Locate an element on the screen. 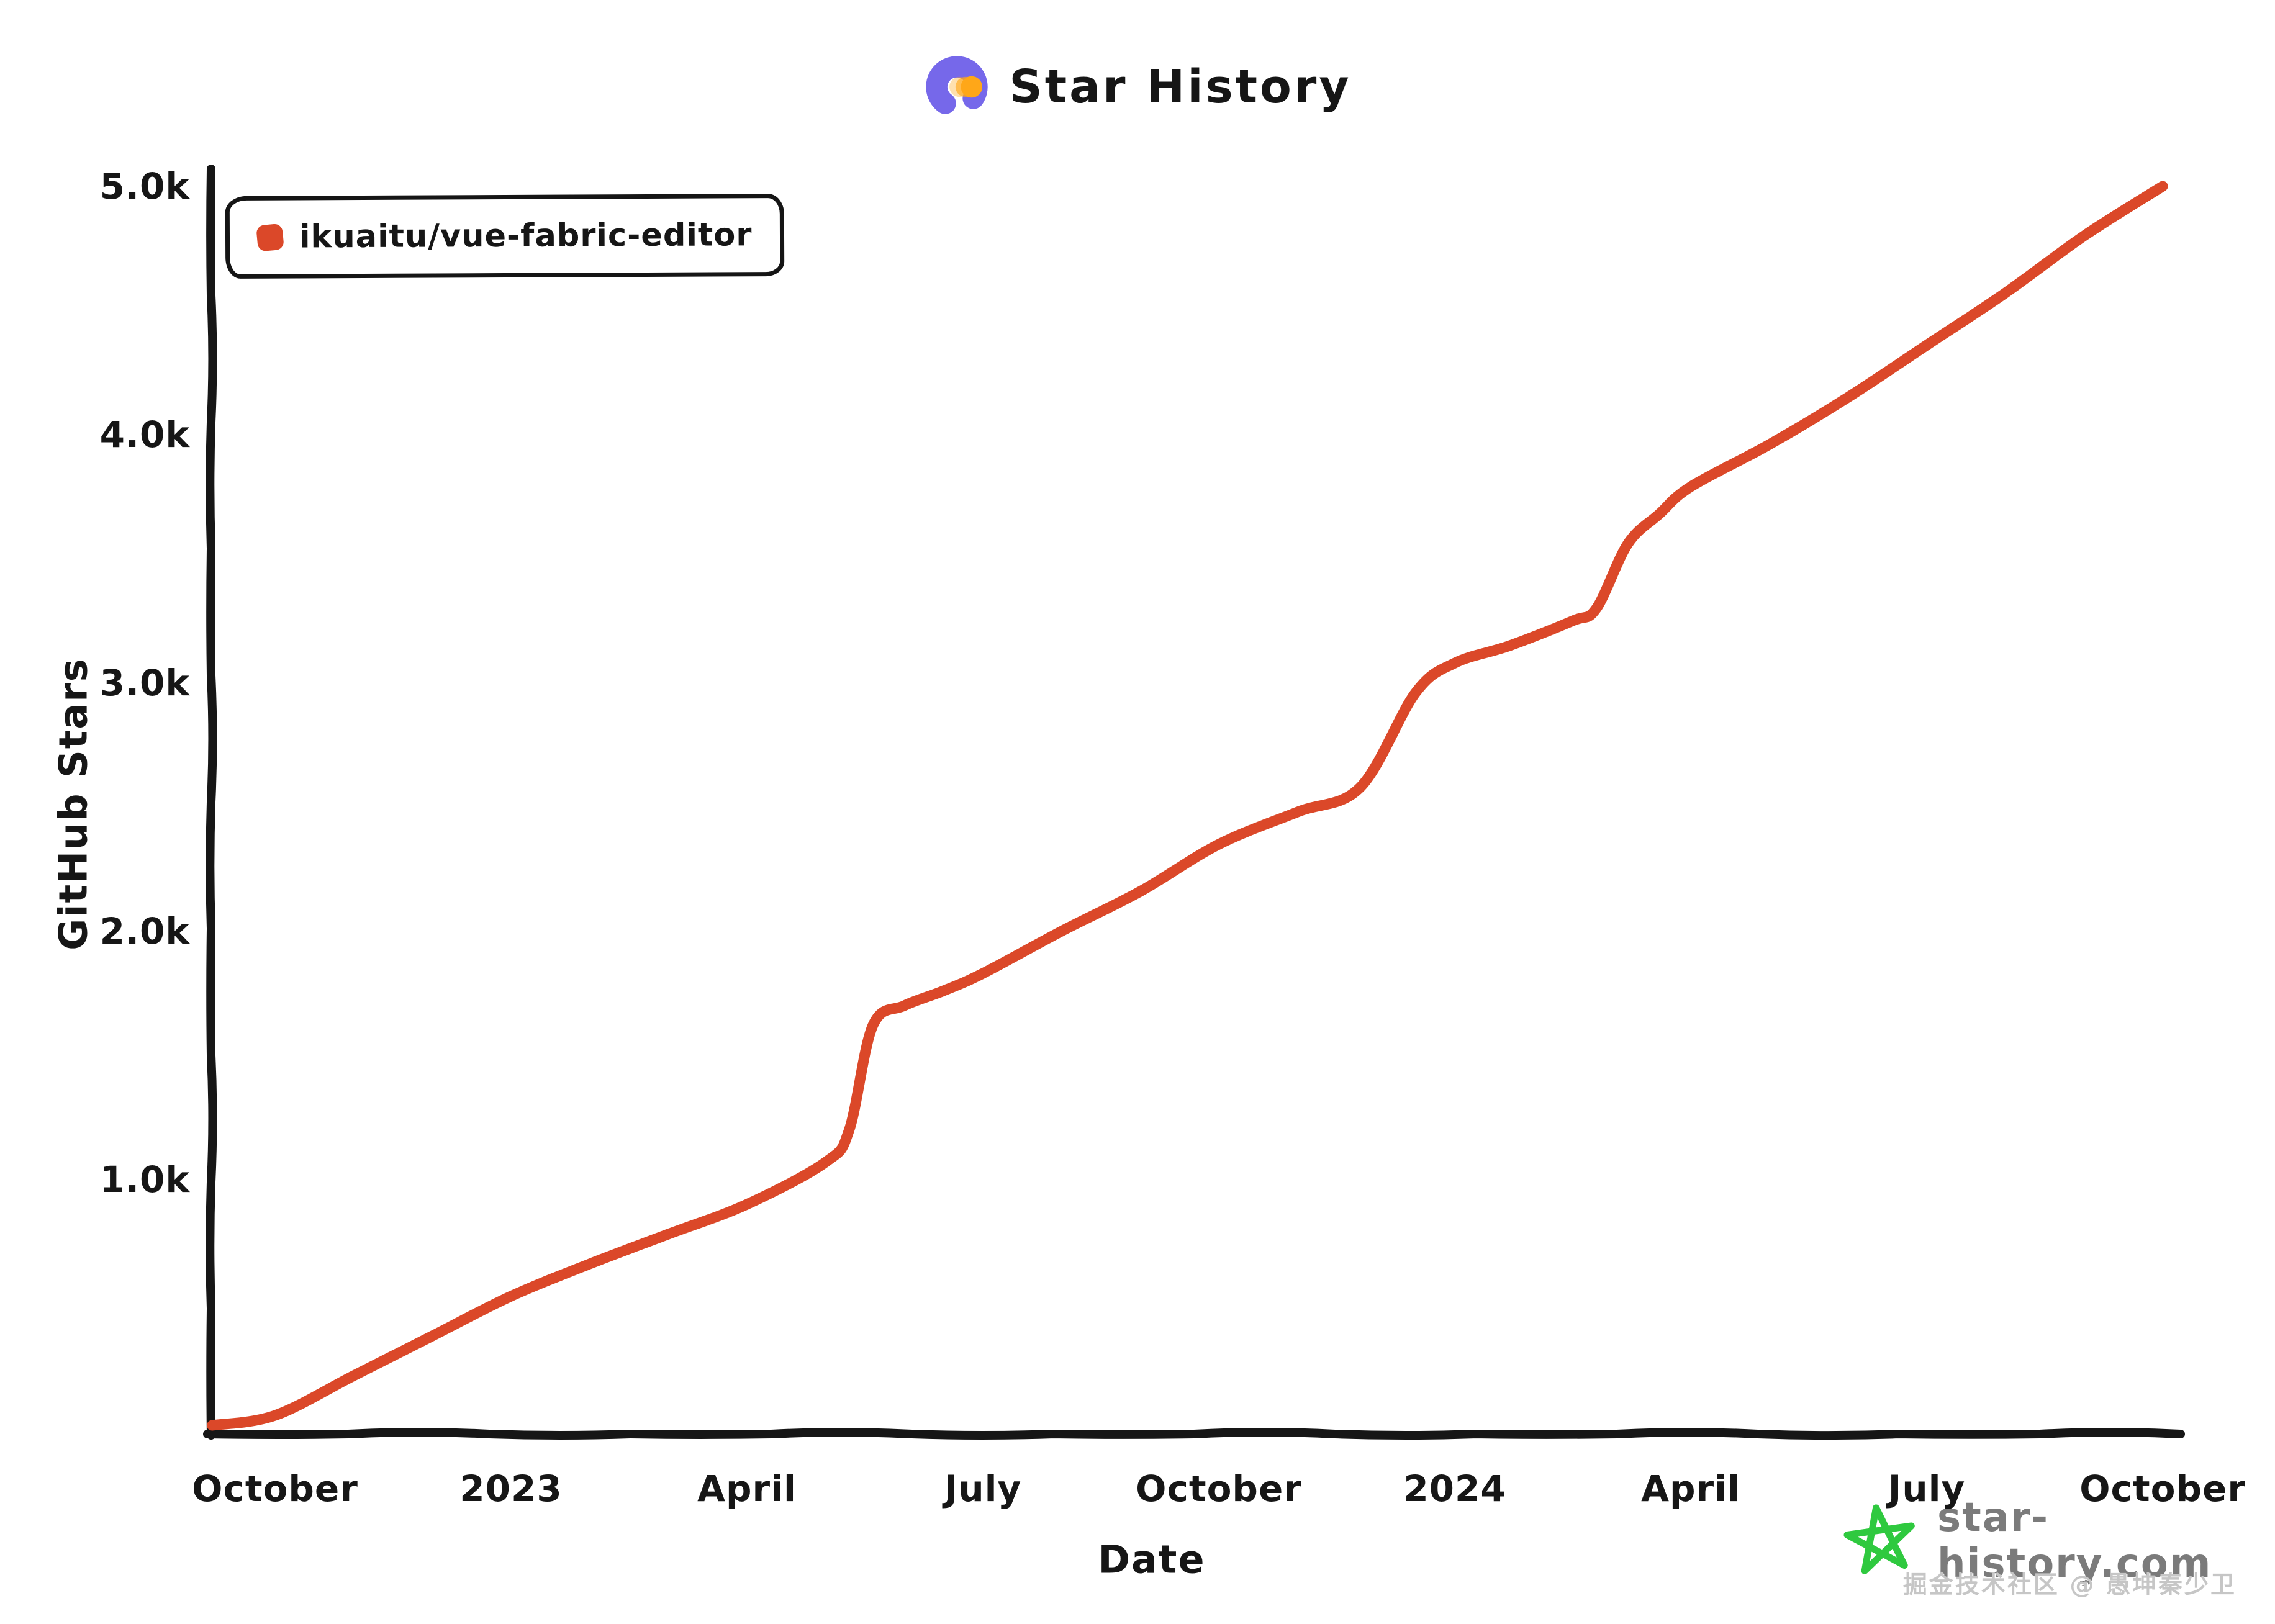 The height and width of the screenshot is (1624, 2275). y-axis-line is located at coordinates (211, 802).